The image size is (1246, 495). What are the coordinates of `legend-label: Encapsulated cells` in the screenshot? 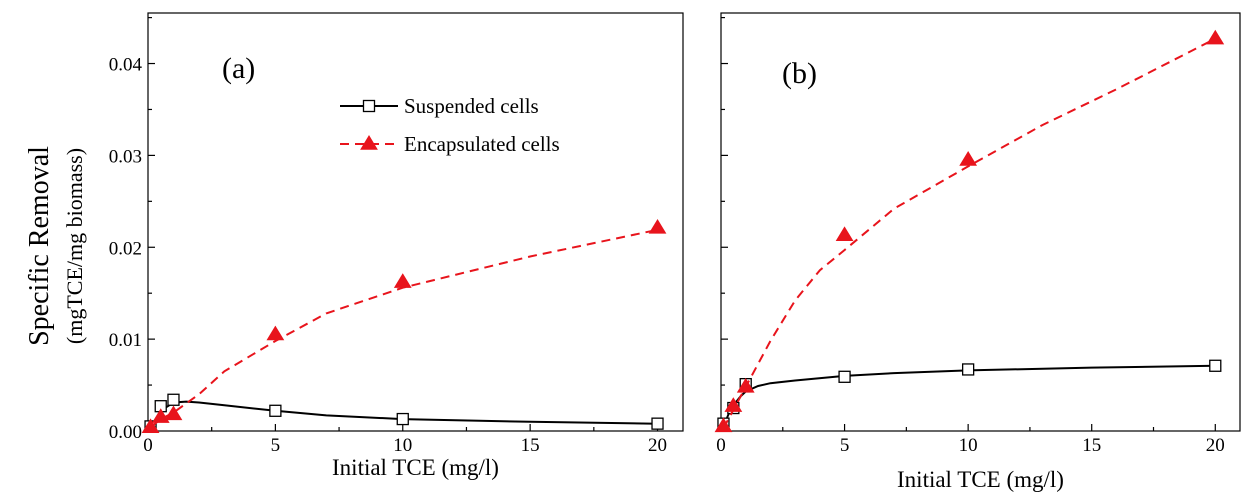 It's located at (482, 144).